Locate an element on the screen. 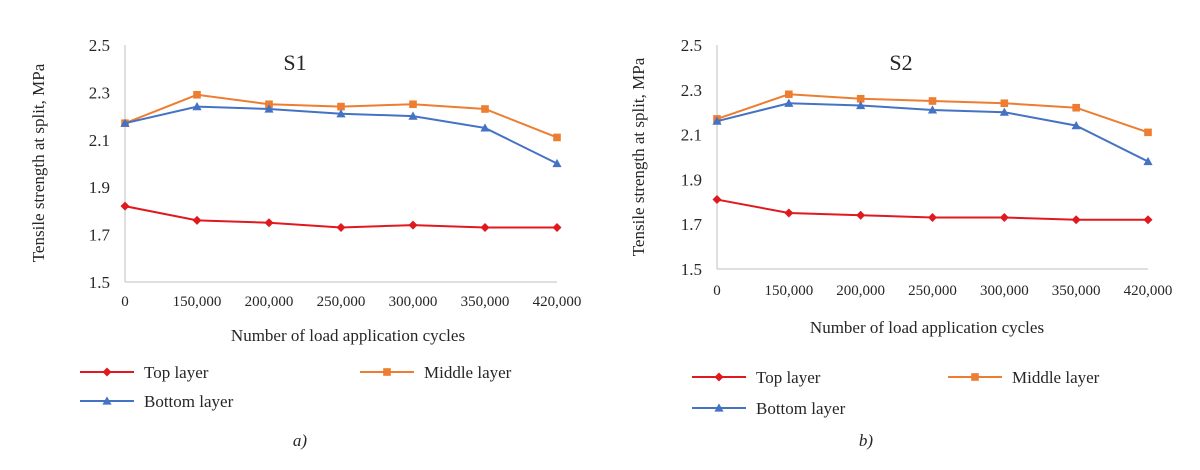  chart-title: S1 is located at coordinates (294, 62).